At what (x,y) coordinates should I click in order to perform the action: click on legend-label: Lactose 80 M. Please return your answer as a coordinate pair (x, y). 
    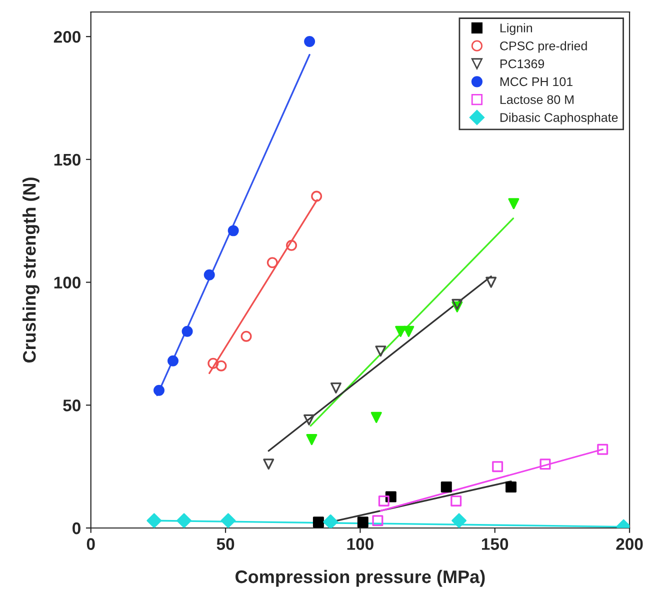
    Looking at the image, I should click on (537, 99).